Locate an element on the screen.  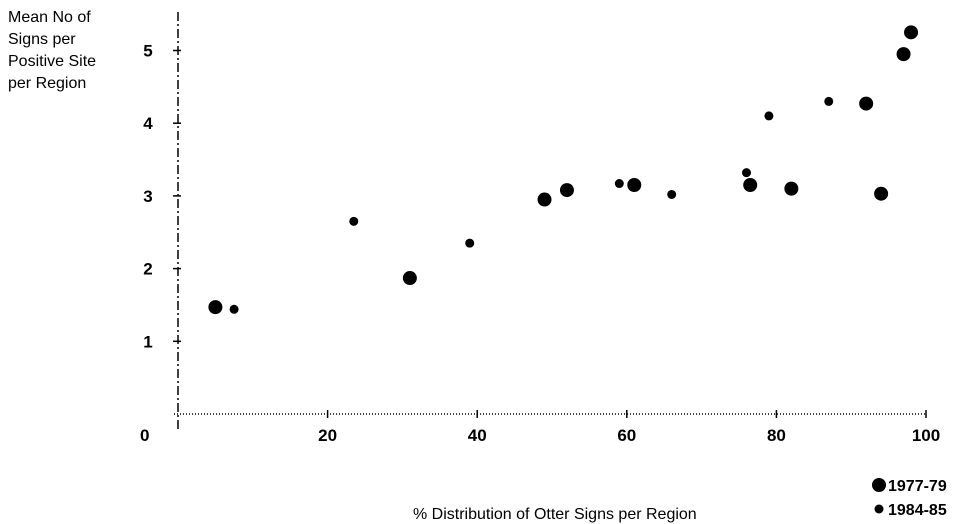
y-axis-label-line: Positive Site is located at coordinates (52, 61).